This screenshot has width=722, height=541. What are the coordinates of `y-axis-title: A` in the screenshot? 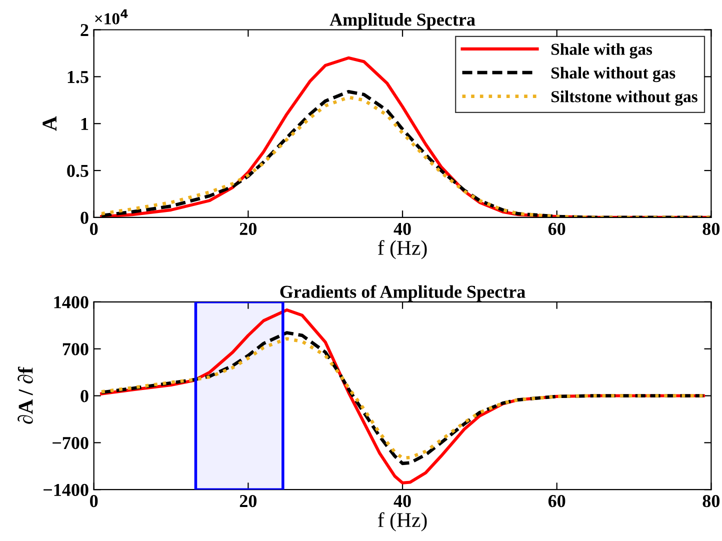 It's located at (49, 123).